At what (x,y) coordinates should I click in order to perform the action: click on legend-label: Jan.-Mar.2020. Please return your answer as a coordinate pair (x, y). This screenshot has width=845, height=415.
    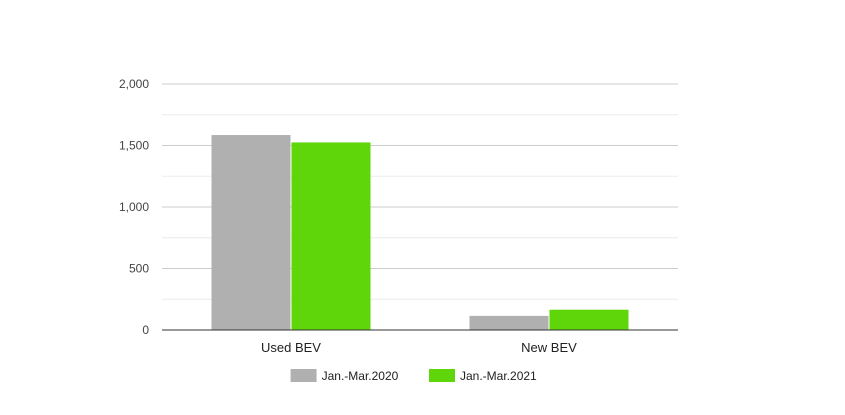
    Looking at the image, I should click on (360, 376).